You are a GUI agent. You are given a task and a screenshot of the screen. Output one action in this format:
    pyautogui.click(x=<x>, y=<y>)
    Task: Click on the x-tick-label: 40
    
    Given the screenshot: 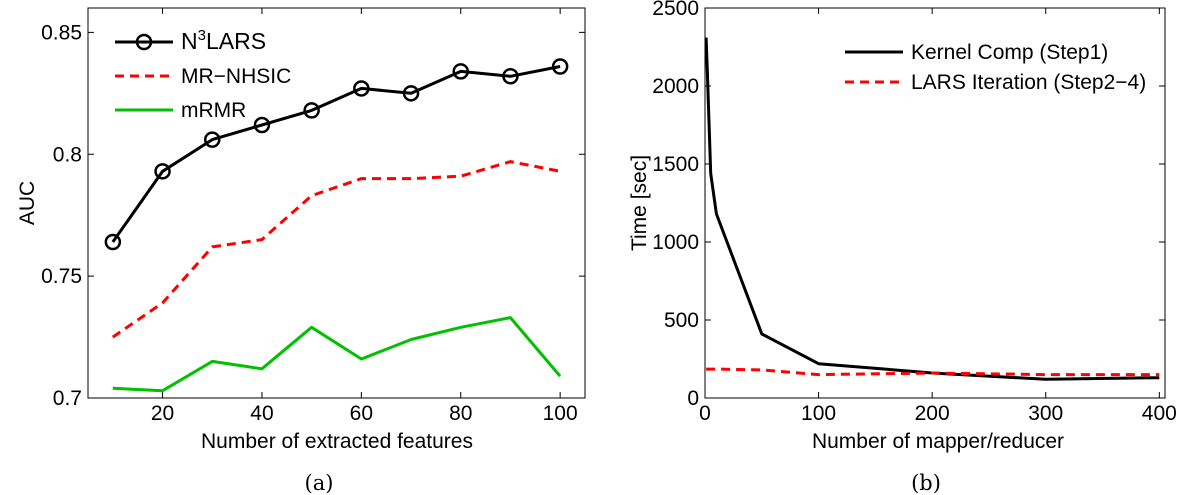 What is the action you would take?
    pyautogui.click(x=261, y=413)
    